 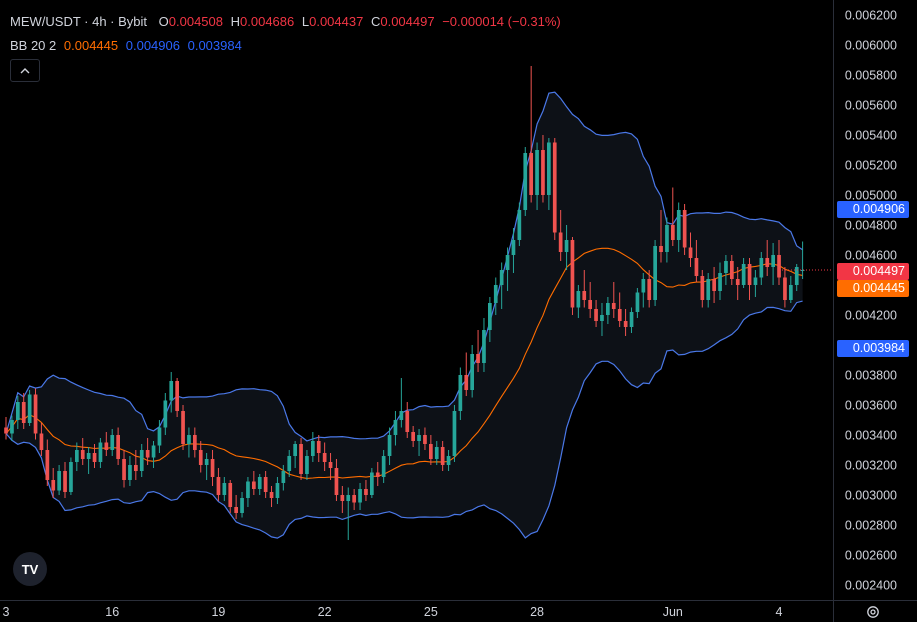 What do you see at coordinates (871, 76) in the screenshot?
I see `y-tick-label: 0.005800` at bounding box center [871, 76].